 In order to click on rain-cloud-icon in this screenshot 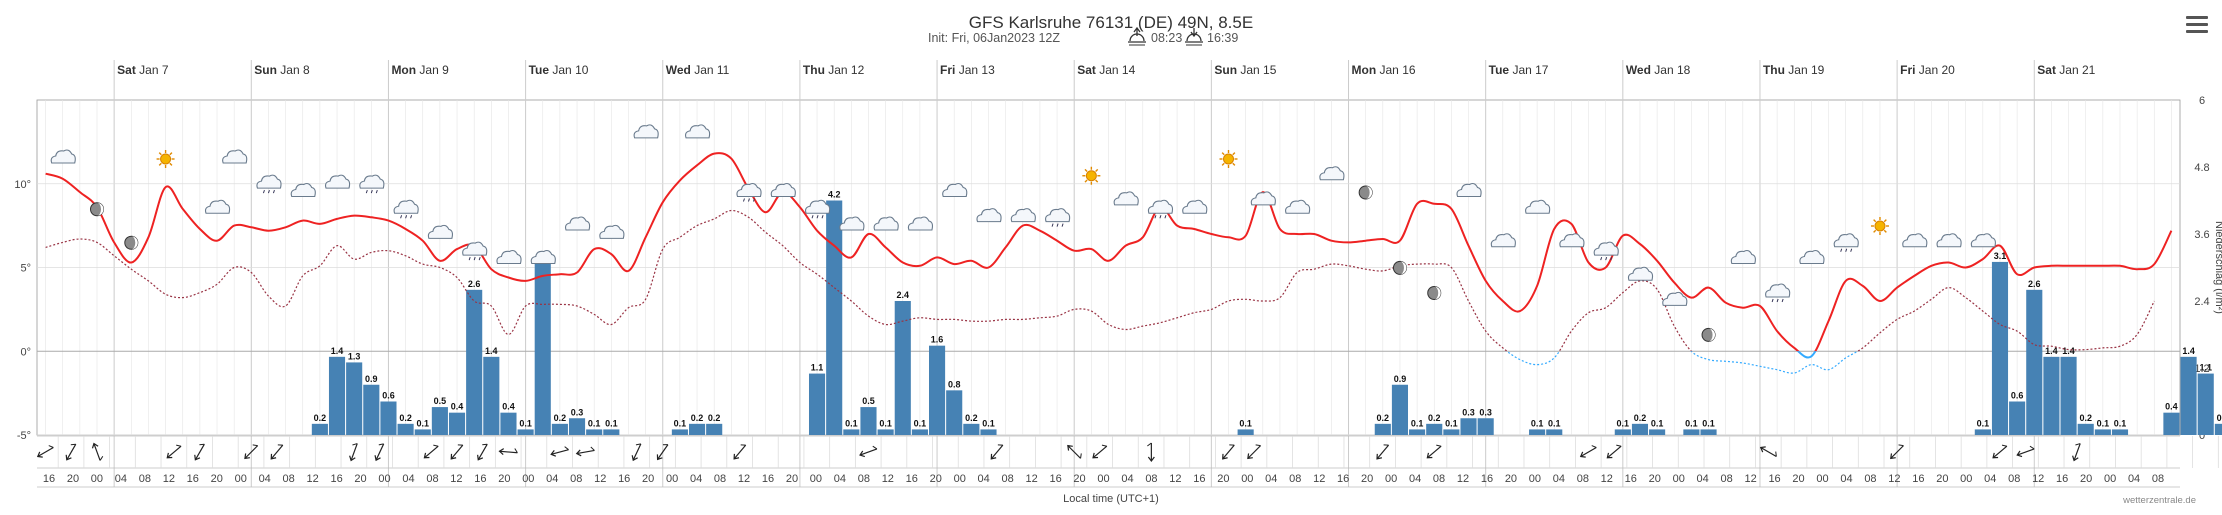, I will do `click(475, 251)`.